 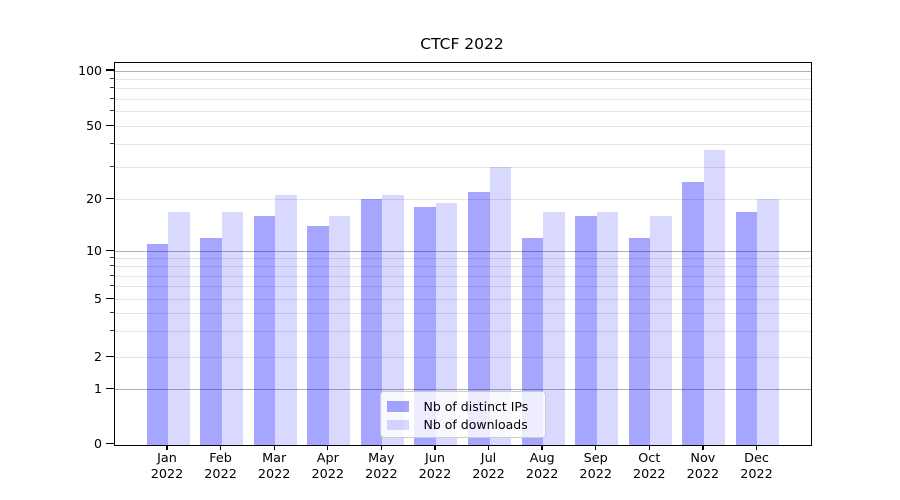 I want to click on bar-nb-of-downloads-oct-2022, so click(x=661, y=330).